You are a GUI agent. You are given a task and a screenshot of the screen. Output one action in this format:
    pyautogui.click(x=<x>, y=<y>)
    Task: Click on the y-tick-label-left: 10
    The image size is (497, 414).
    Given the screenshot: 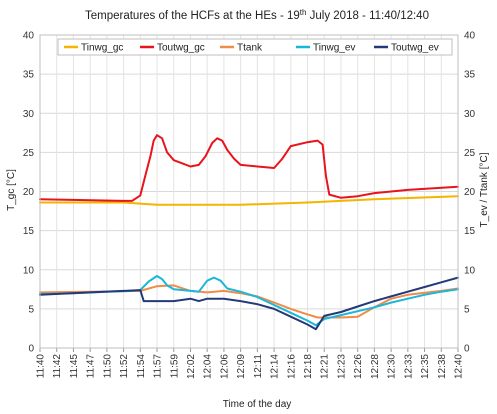 What is the action you would take?
    pyautogui.click(x=29, y=270)
    